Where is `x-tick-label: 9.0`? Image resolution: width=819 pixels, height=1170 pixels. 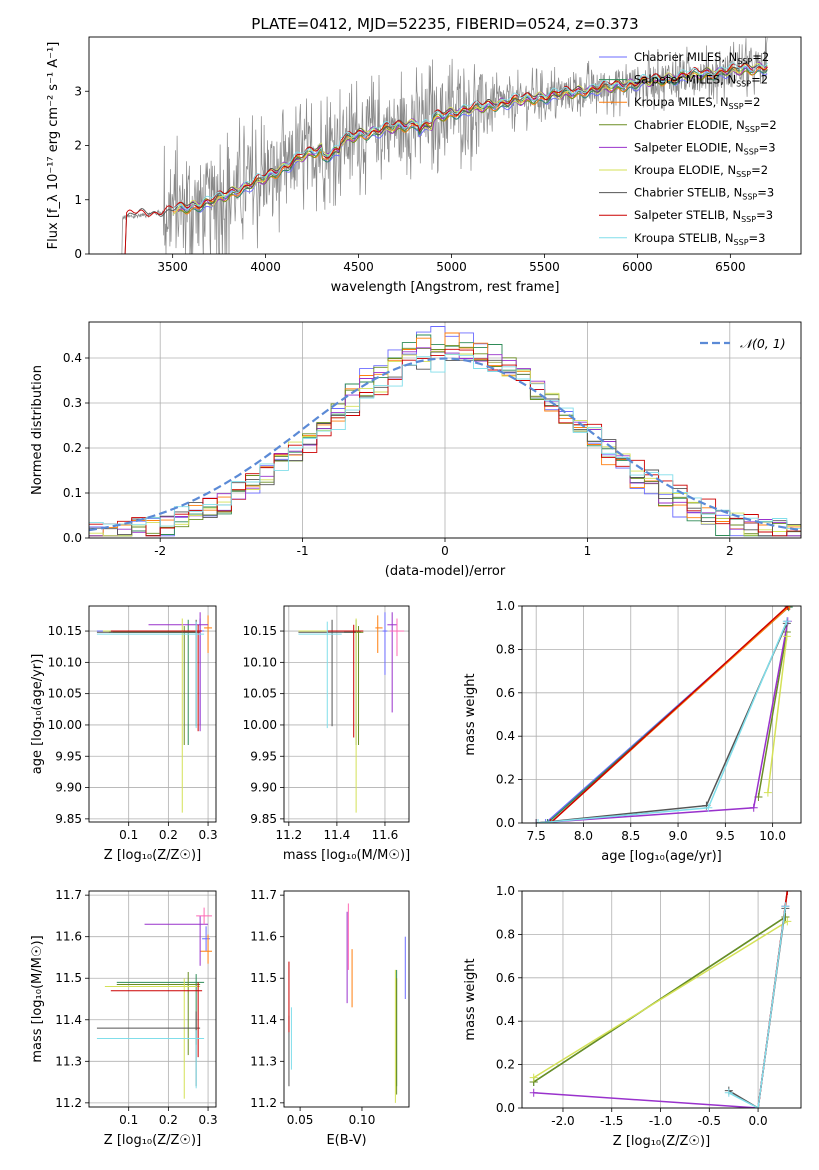 x-tick-label: 9.0 is located at coordinates (678, 836).